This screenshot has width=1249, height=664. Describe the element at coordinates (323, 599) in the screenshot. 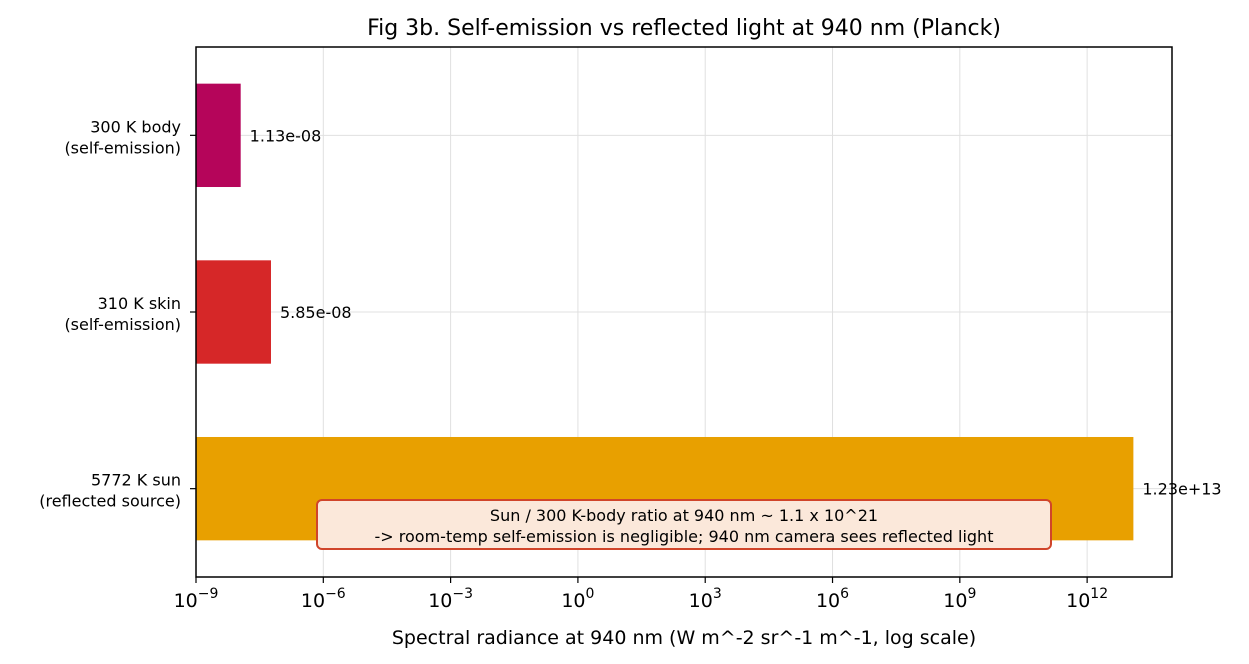

I see `x-tick-label: 10⁻⁶` at that location.